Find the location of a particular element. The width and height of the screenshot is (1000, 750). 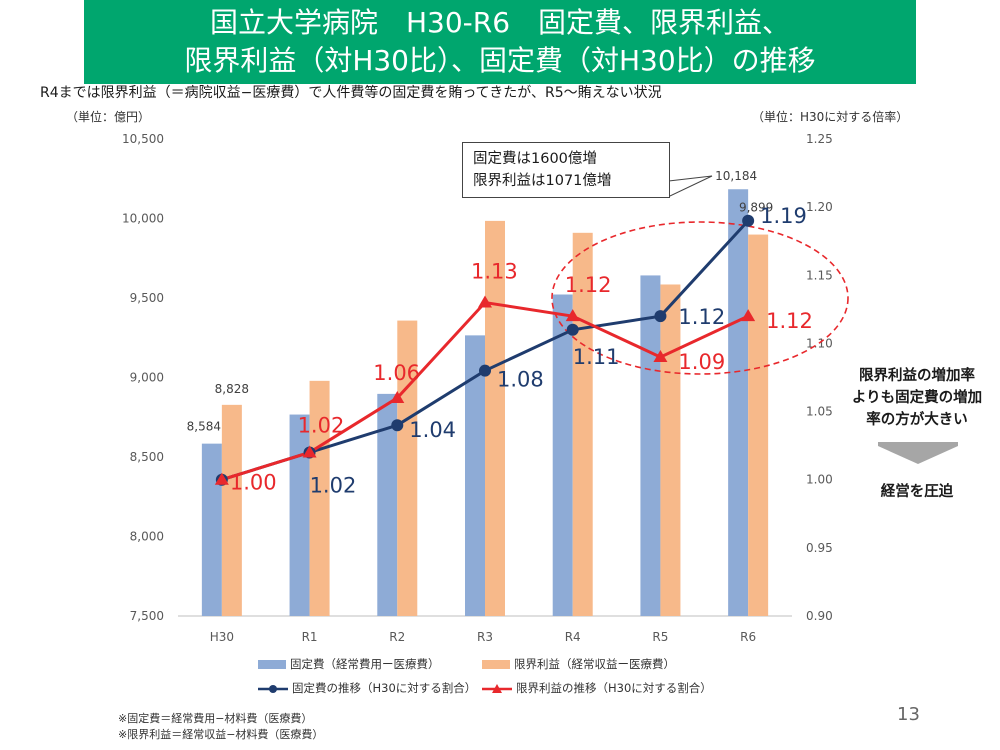

x-tick-label: R4 is located at coordinates (573, 637).